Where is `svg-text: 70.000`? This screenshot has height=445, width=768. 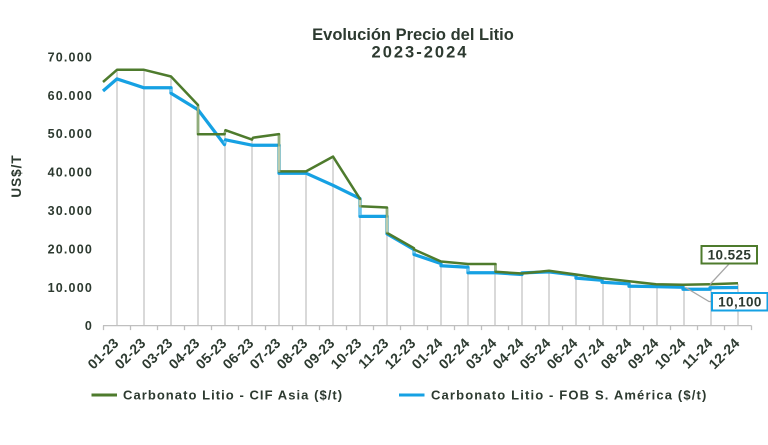
svg-text: 70.000 is located at coordinates (70, 57).